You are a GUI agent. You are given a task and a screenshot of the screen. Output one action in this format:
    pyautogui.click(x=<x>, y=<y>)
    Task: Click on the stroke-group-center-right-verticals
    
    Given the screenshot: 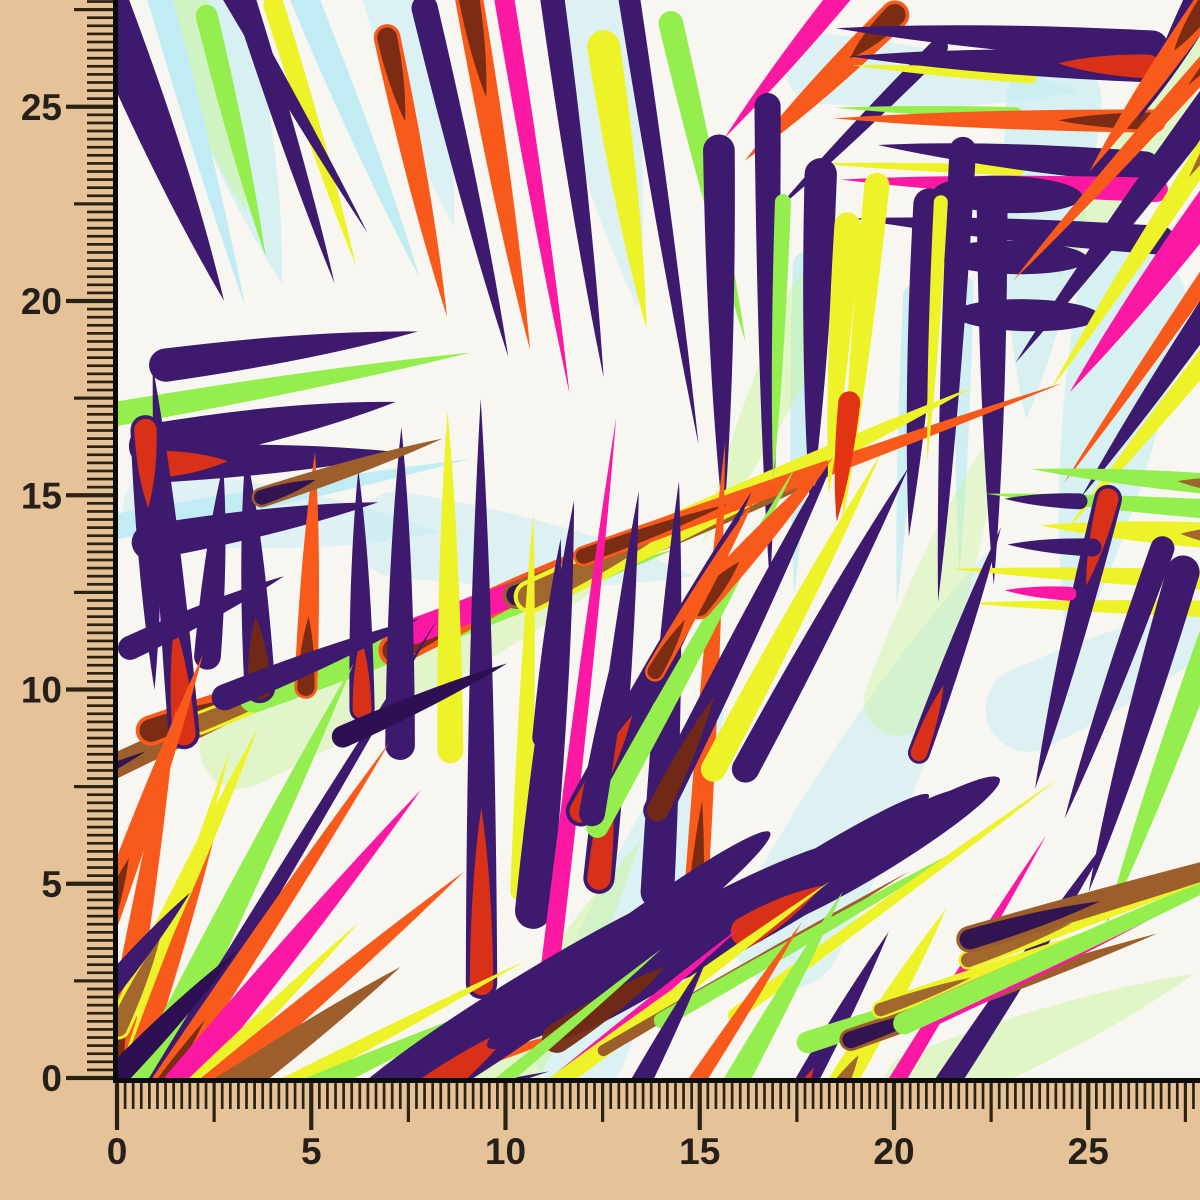 What is the action you would take?
    pyautogui.click(x=855, y=347)
    